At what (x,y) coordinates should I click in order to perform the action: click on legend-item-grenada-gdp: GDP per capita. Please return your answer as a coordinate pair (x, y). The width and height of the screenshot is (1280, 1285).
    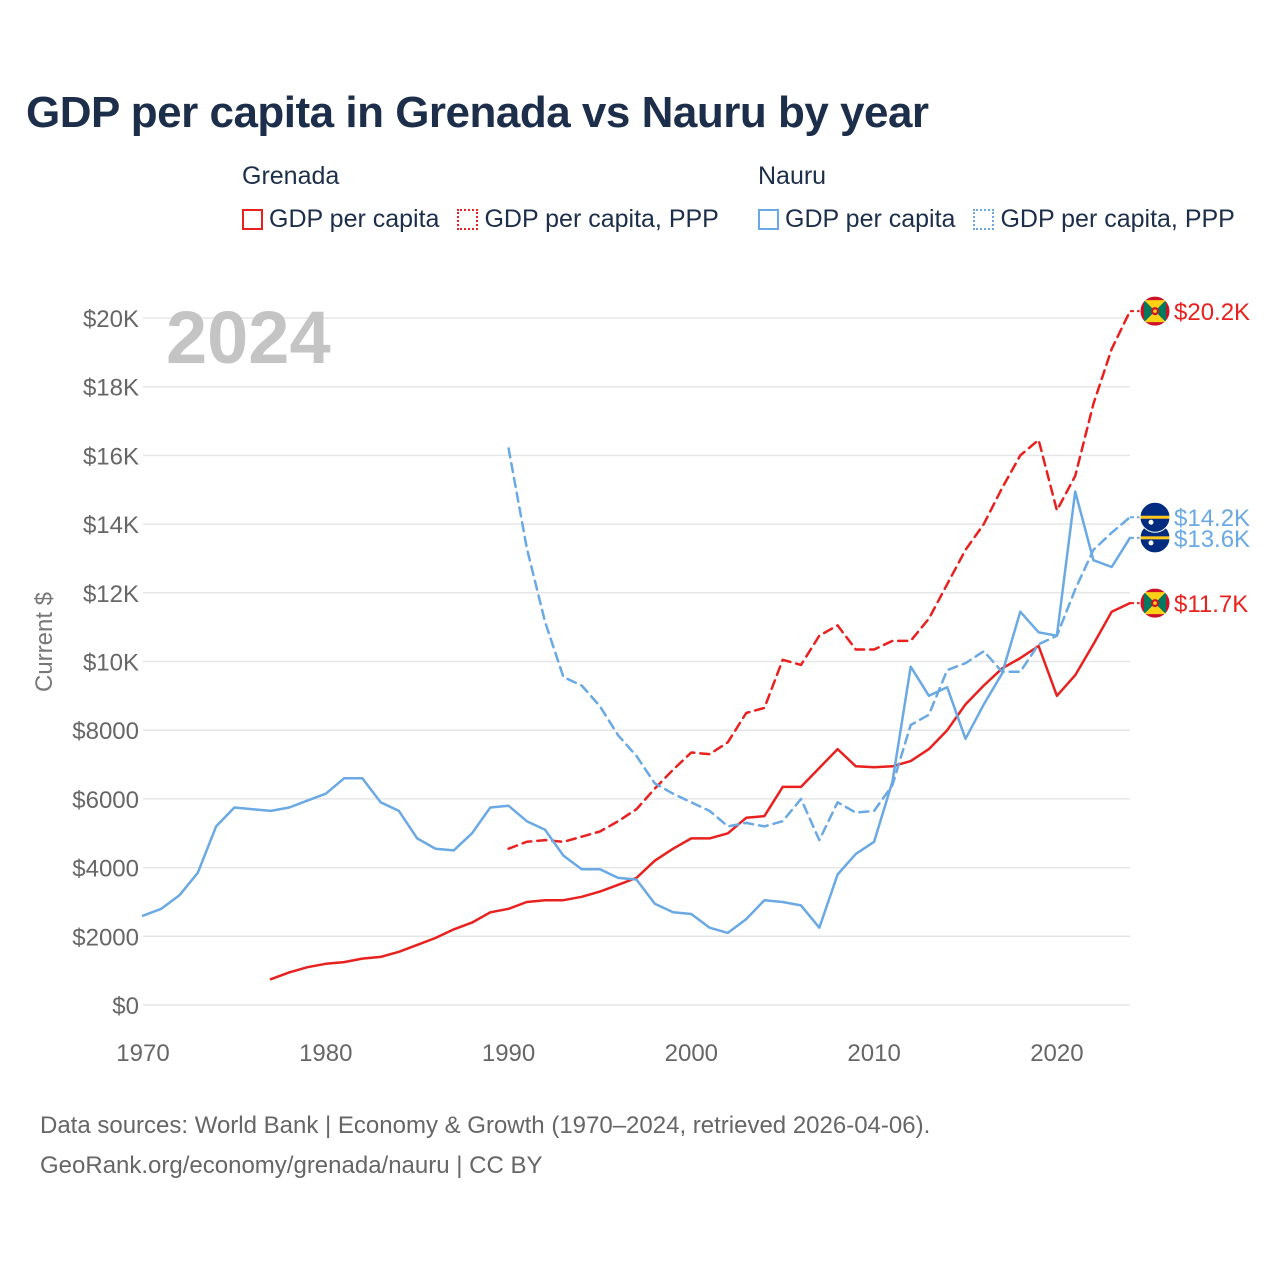
    Looking at the image, I should click on (340, 219).